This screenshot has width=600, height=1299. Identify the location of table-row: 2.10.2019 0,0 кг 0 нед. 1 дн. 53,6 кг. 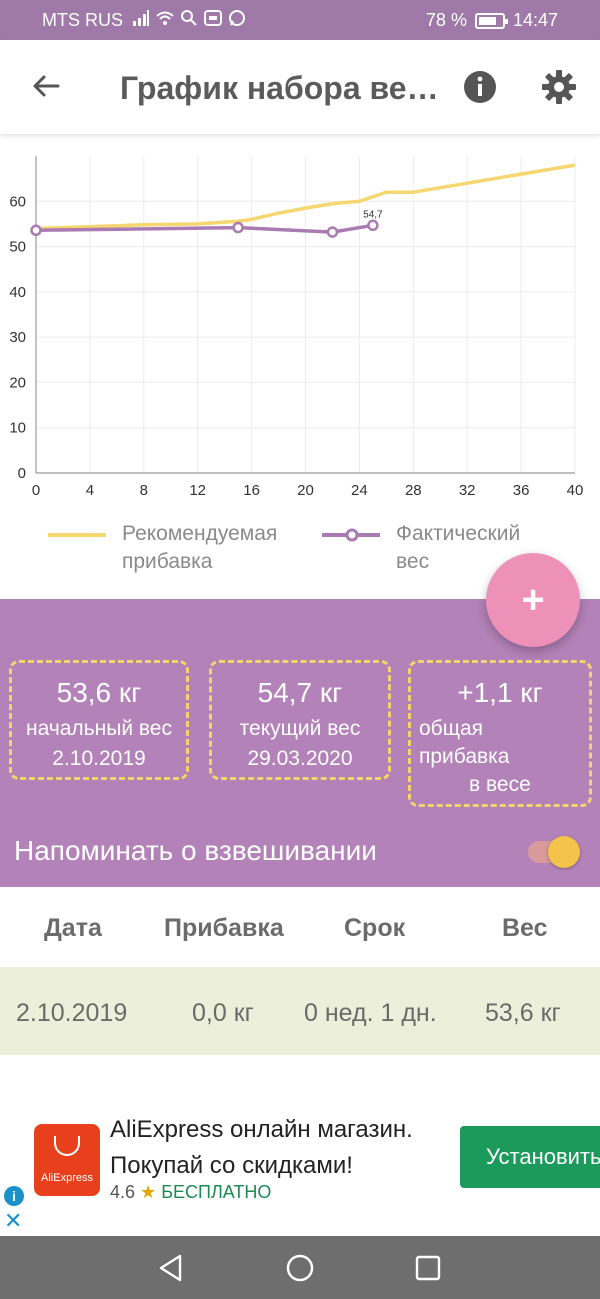
(300, 1011).